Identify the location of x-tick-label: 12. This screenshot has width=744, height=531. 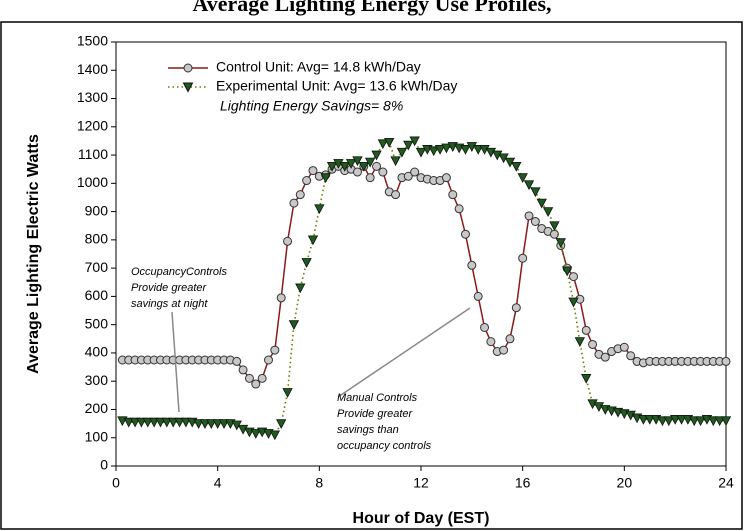
(421, 483).